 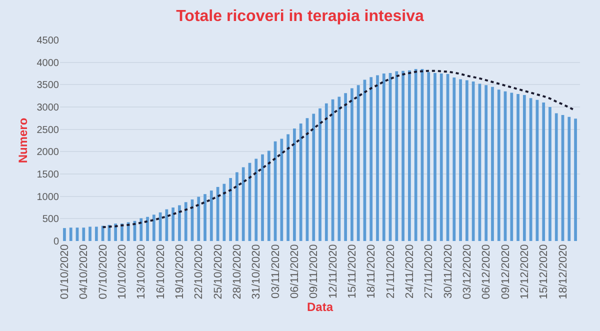 What do you see at coordinates (563, 272) in the screenshot?
I see `x-tick-label: 18/12/2020` at bounding box center [563, 272].